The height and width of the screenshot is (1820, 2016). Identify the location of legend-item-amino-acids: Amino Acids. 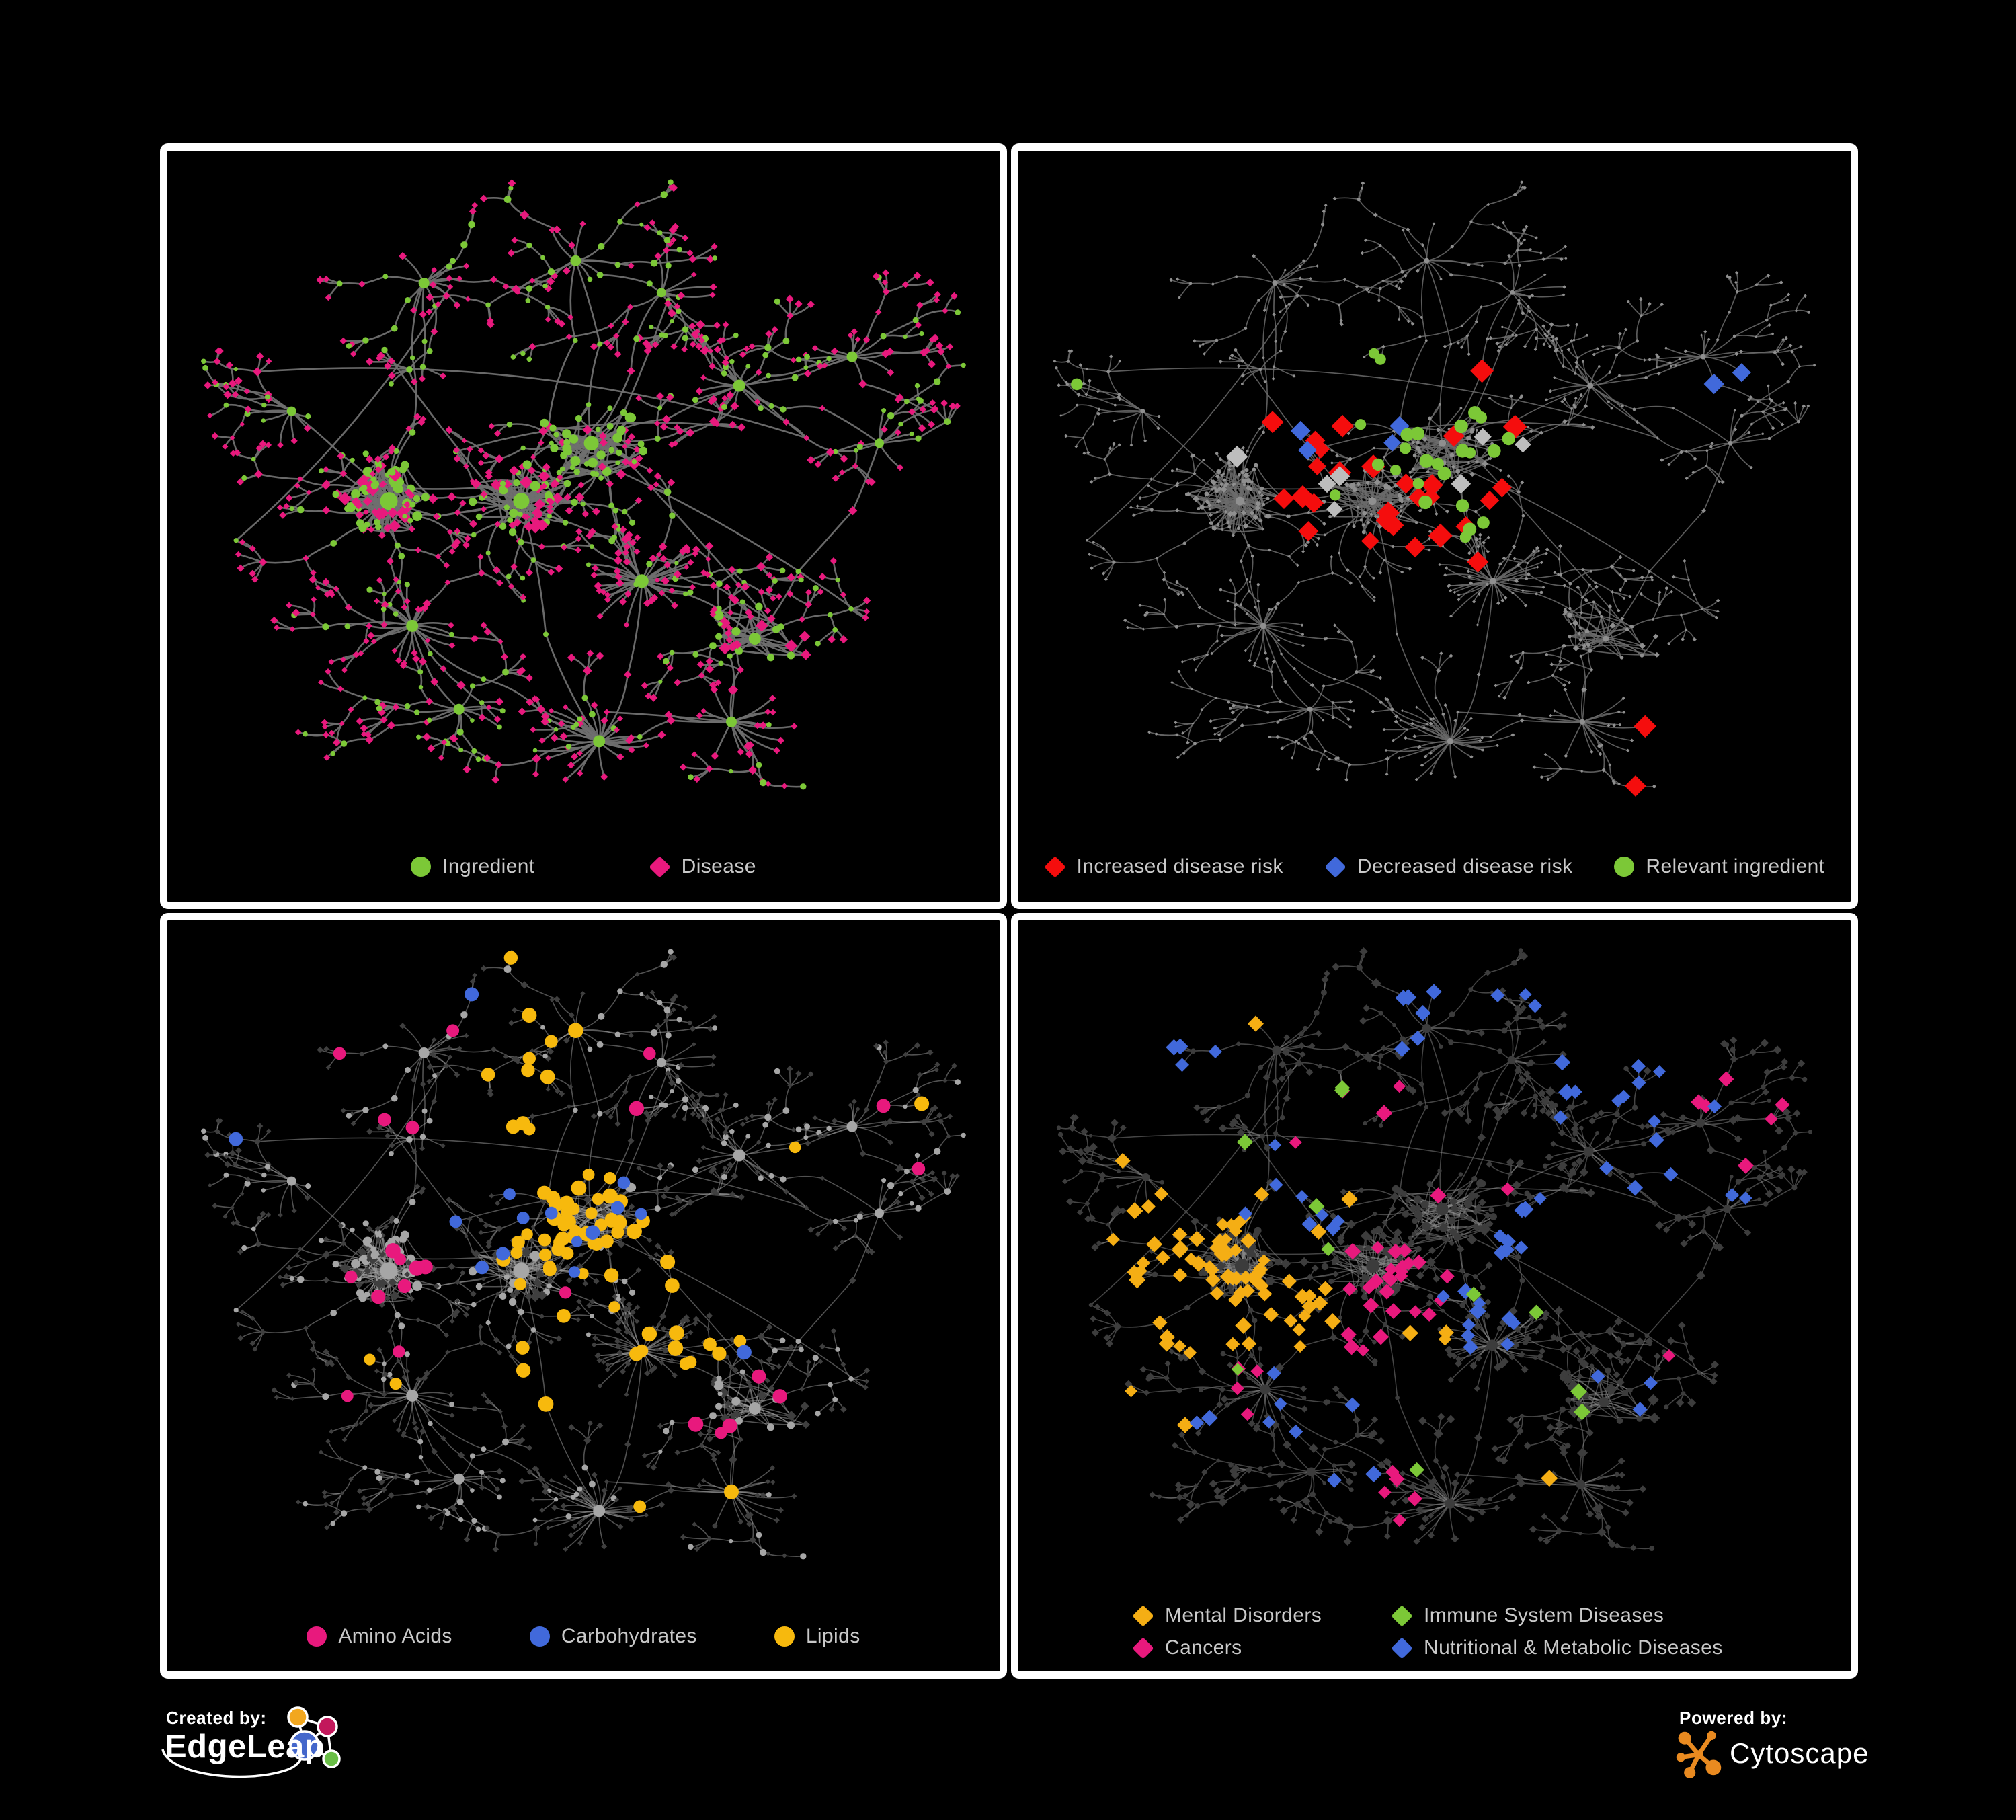
(379, 1636).